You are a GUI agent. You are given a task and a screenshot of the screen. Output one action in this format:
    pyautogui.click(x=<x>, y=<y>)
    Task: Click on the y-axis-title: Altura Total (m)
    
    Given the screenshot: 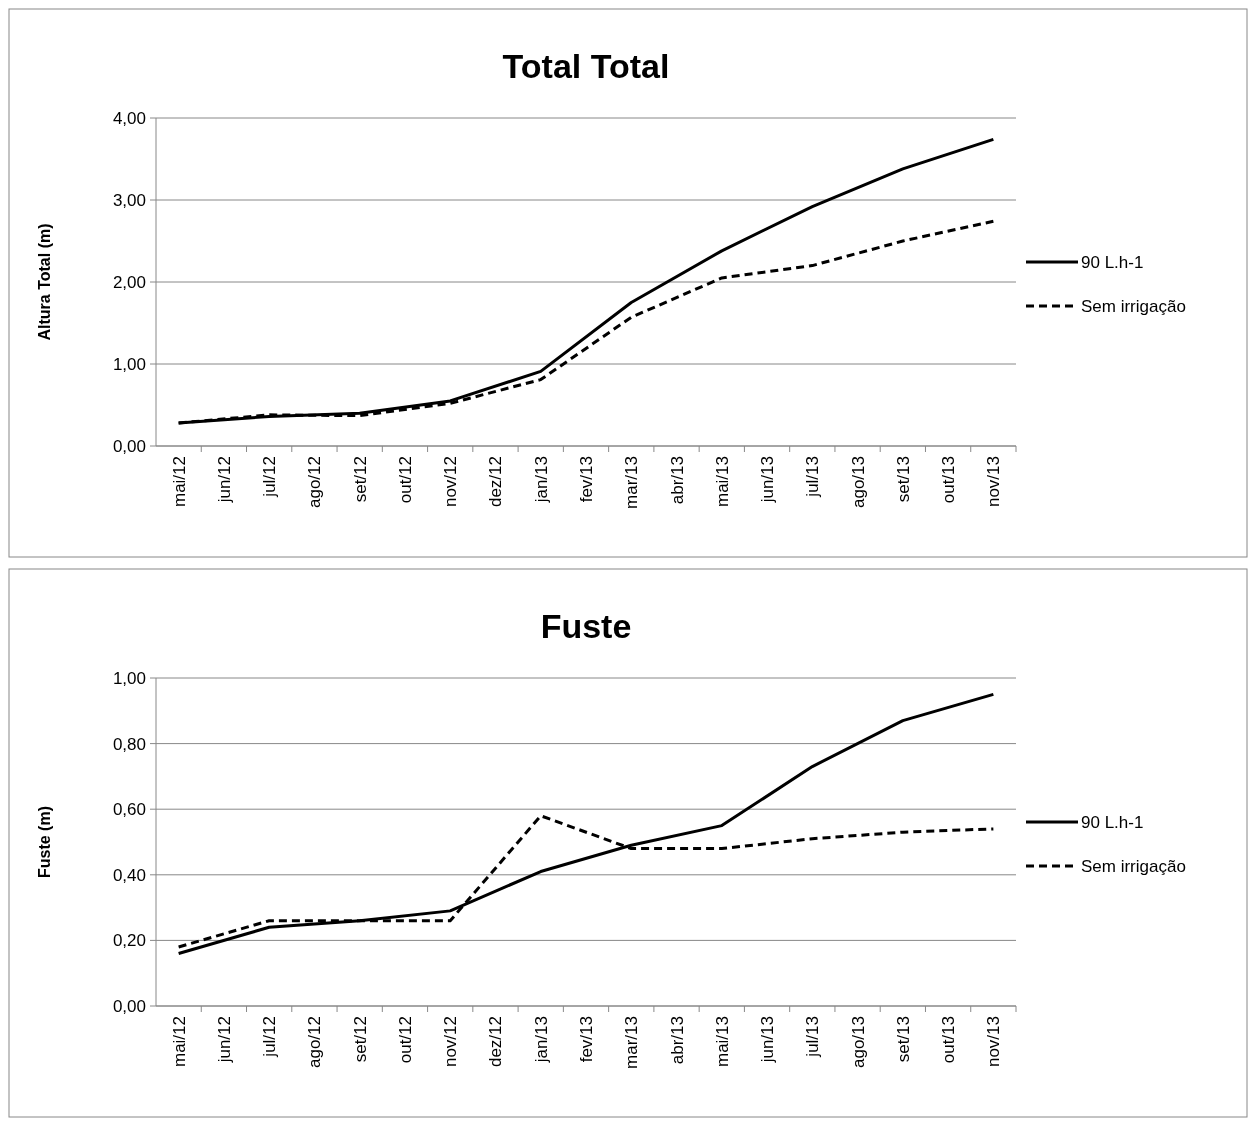 What is the action you would take?
    pyautogui.click(x=44, y=282)
    